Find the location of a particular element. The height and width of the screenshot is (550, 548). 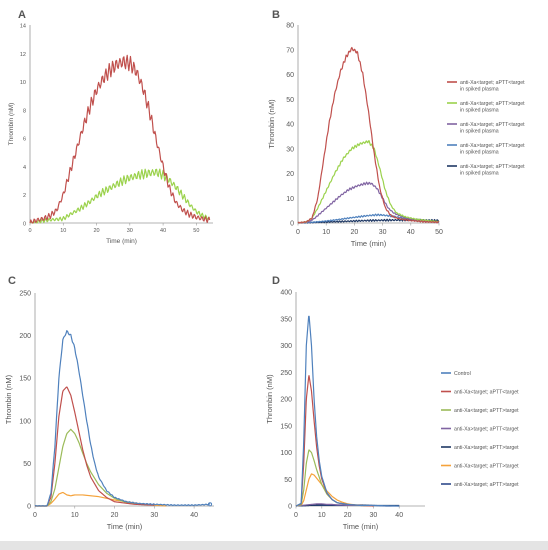

panel-b-y-tick-label: 70 is located at coordinates (290, 50).